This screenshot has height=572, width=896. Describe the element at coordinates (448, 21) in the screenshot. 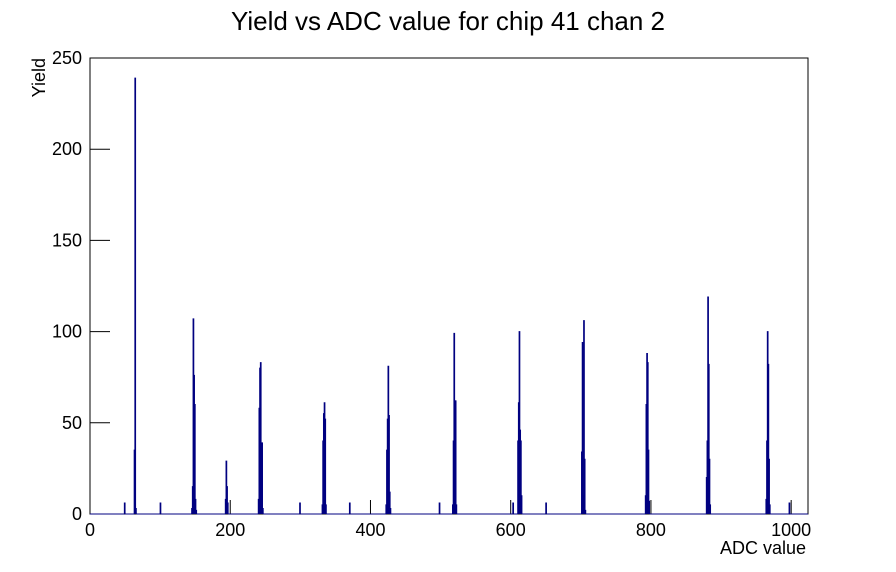

I see `chart-title: Yield vs ADC value for chip 41 chan 2` at that location.